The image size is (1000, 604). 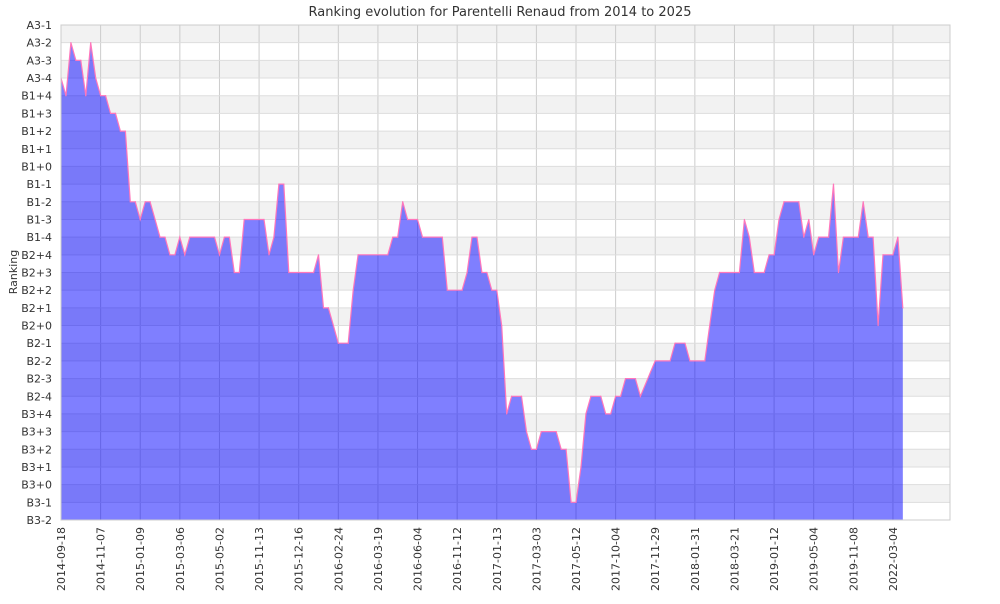 What do you see at coordinates (40, 25) in the screenshot?
I see `y-tick-label: A3-1` at bounding box center [40, 25].